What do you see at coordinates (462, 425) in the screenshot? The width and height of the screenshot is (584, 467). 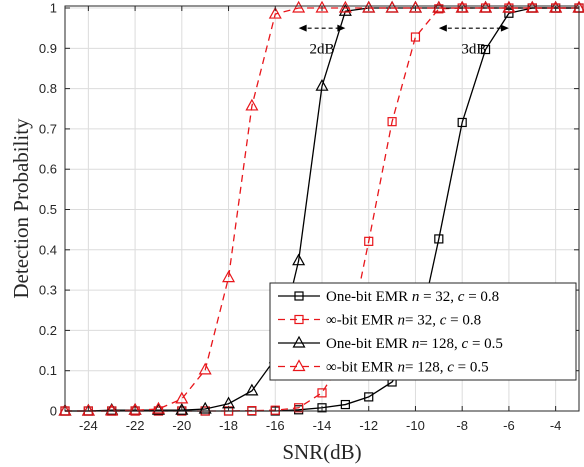 I see `x-tick-label: -8` at bounding box center [462, 425].